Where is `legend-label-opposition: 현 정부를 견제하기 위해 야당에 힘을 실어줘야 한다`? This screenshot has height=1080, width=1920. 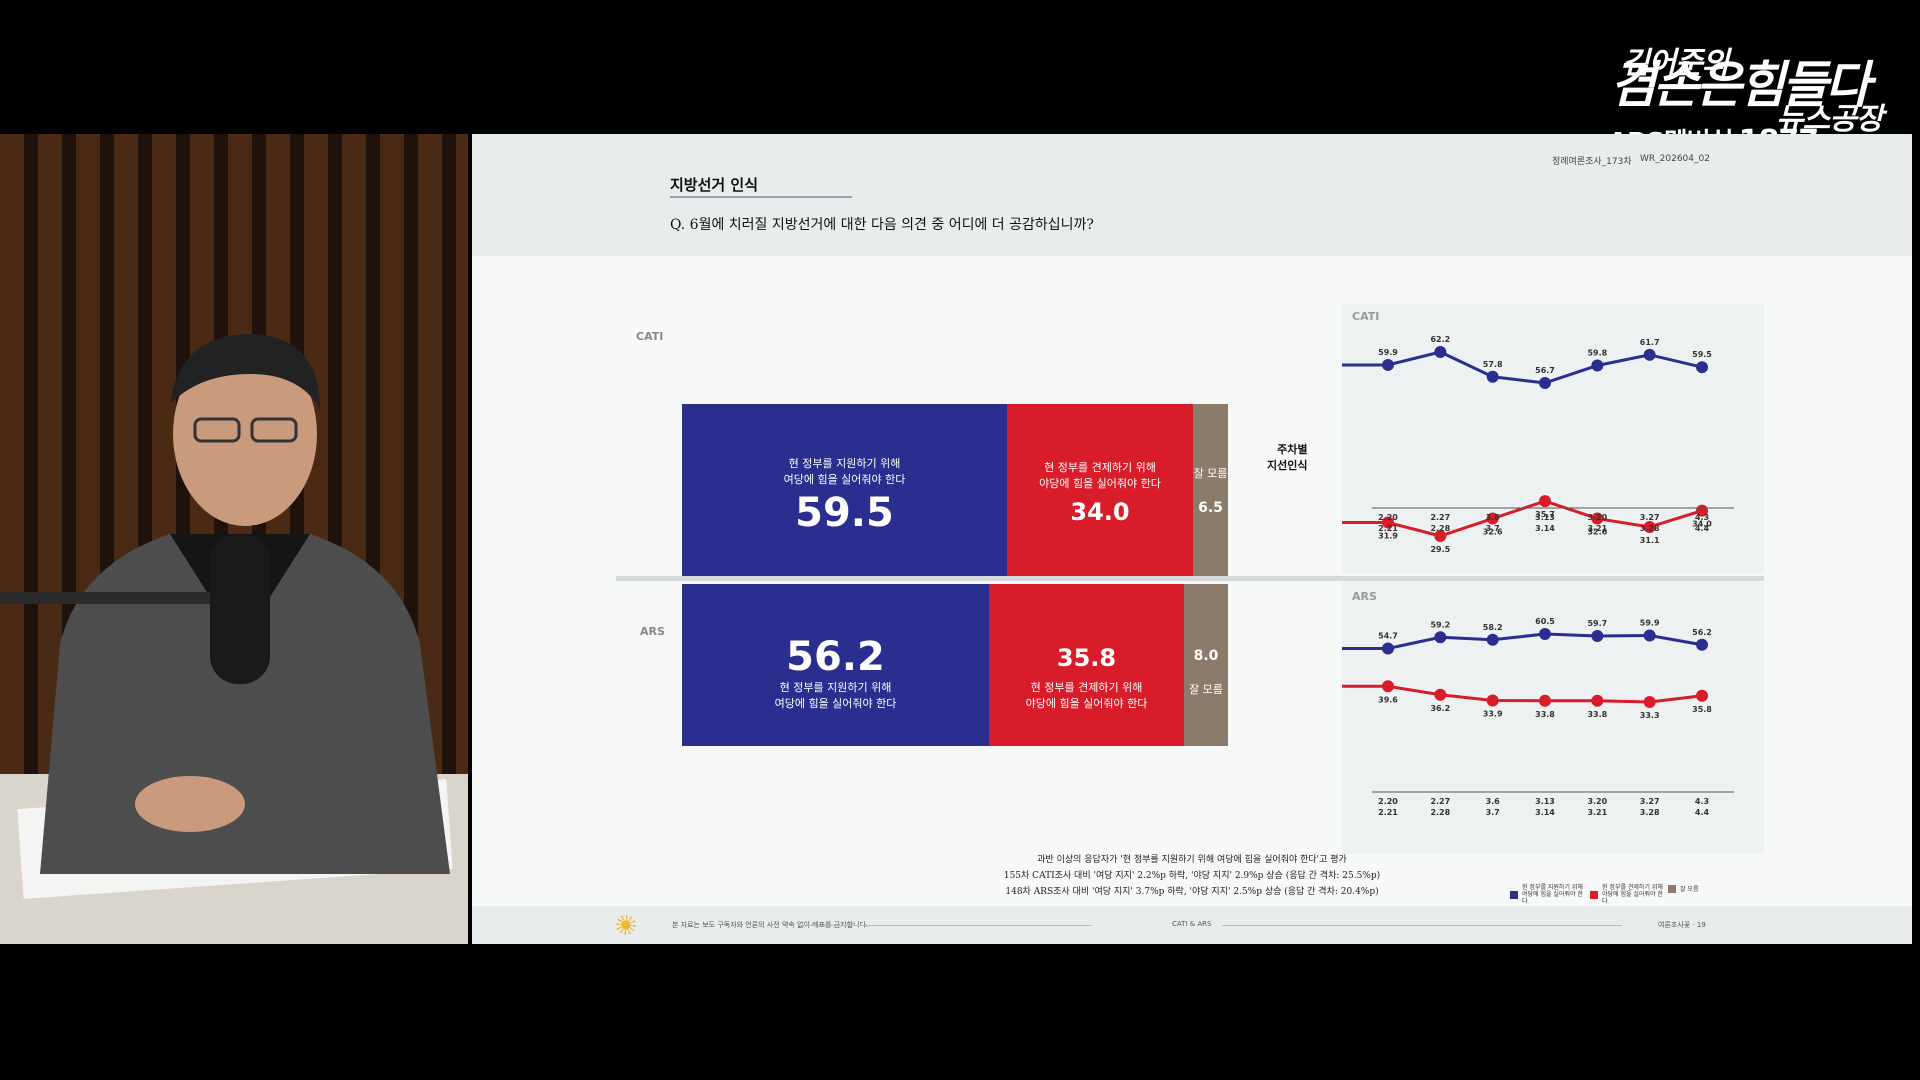 legend-label-opposition: 현 정부를 견제하기 위해 야당에 힘을 실어줘야 한다 is located at coordinates (1632, 894).